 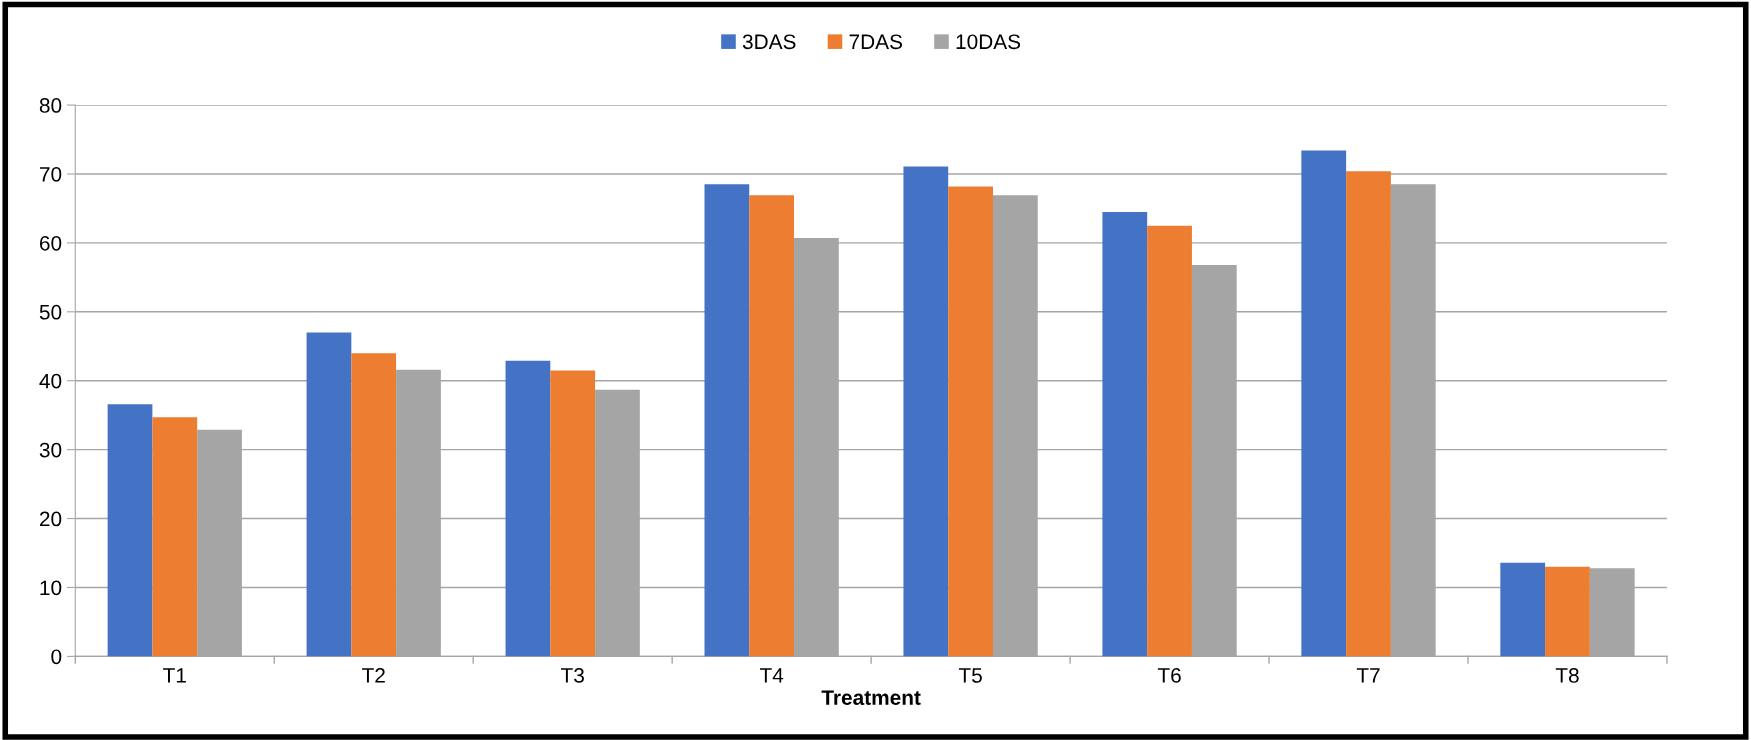 I want to click on x-axis-title: Treatment, so click(x=871, y=697).